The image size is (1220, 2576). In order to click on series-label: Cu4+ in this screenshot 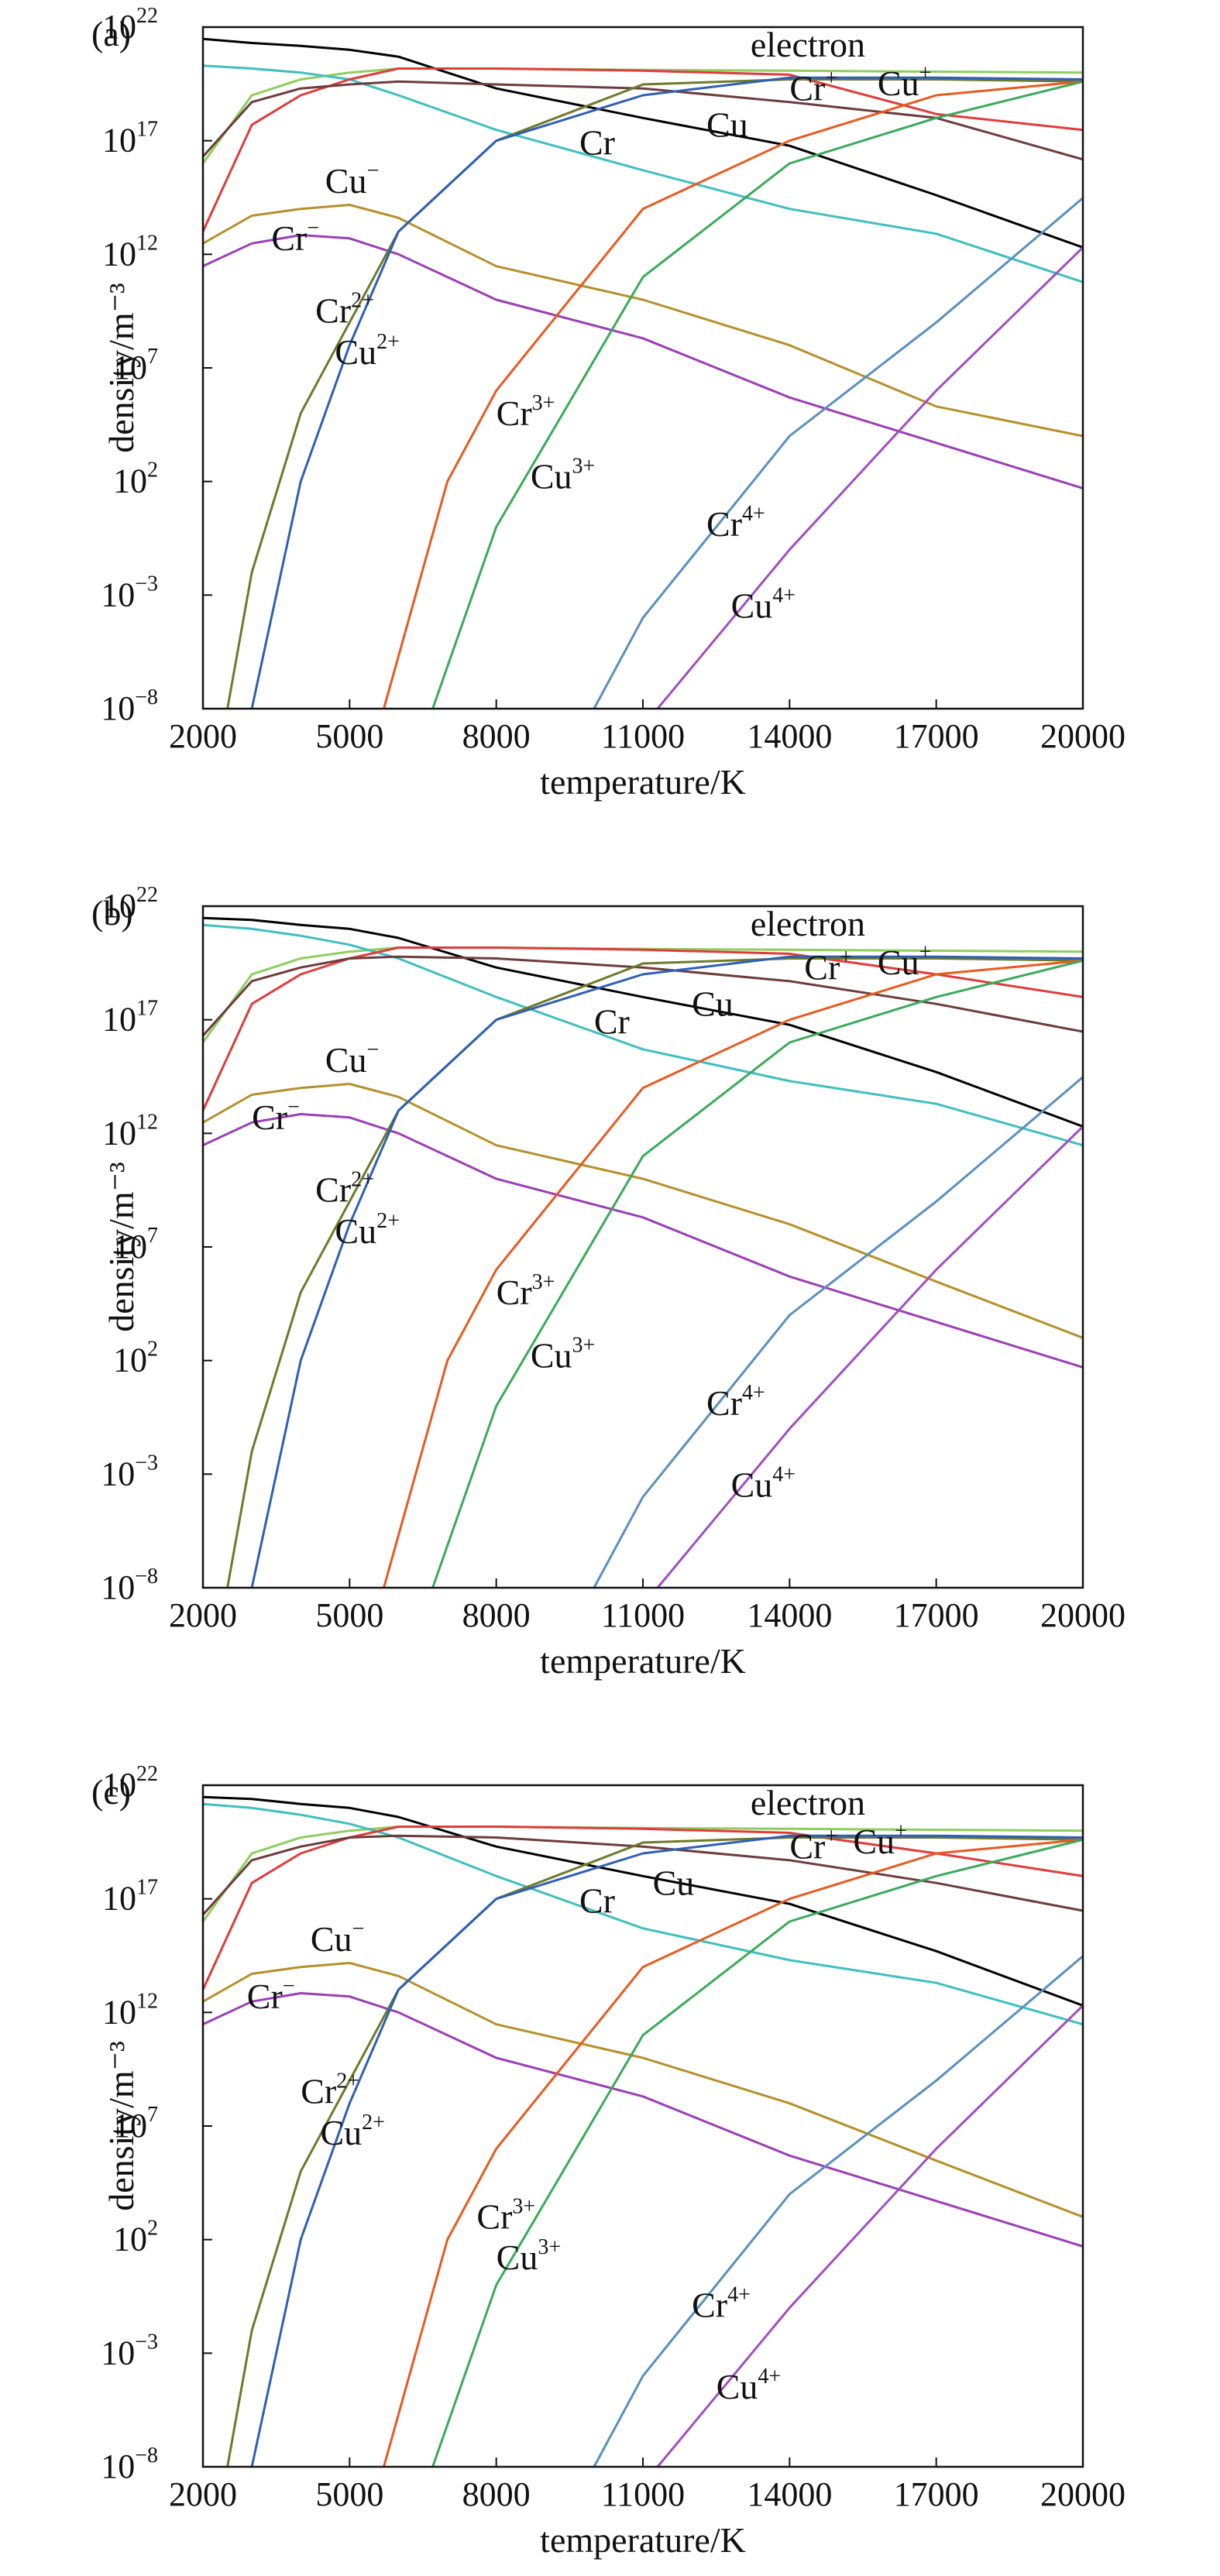, I will do `click(749, 2385)`.